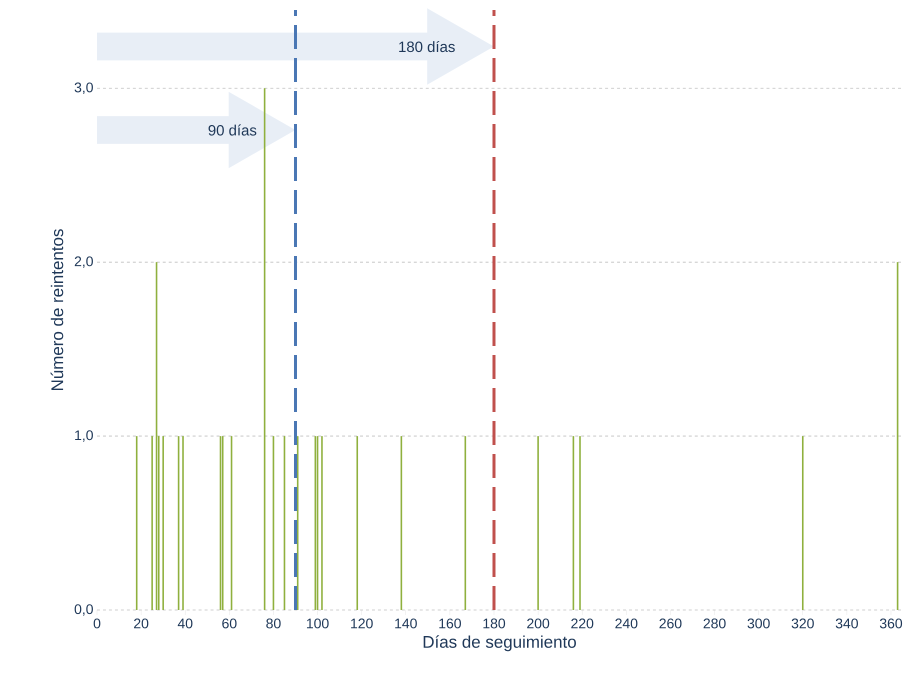  Describe the element at coordinates (83, 262) in the screenshot. I see `y-tick-label: 2,0` at that location.